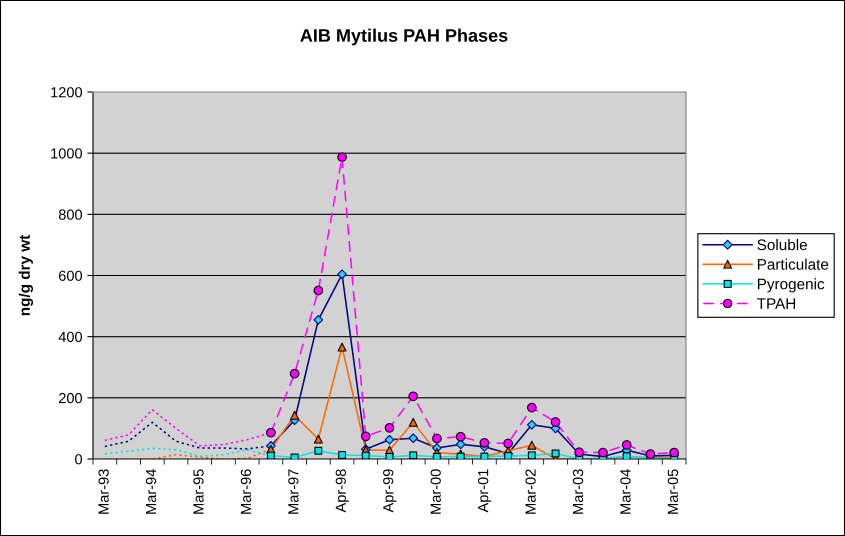 This screenshot has height=536, width=845. Describe the element at coordinates (25, 275) in the screenshot. I see `y-axis-title: ng/g dry wt` at that location.